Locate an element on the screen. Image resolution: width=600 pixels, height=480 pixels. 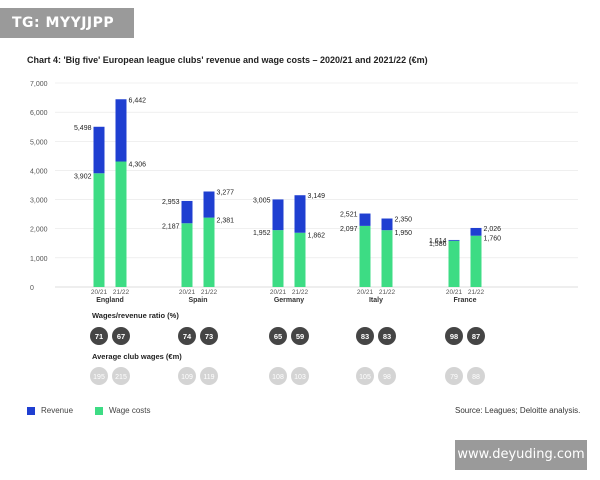
legend-wage-costs: Wage costs is located at coordinates (123, 410).